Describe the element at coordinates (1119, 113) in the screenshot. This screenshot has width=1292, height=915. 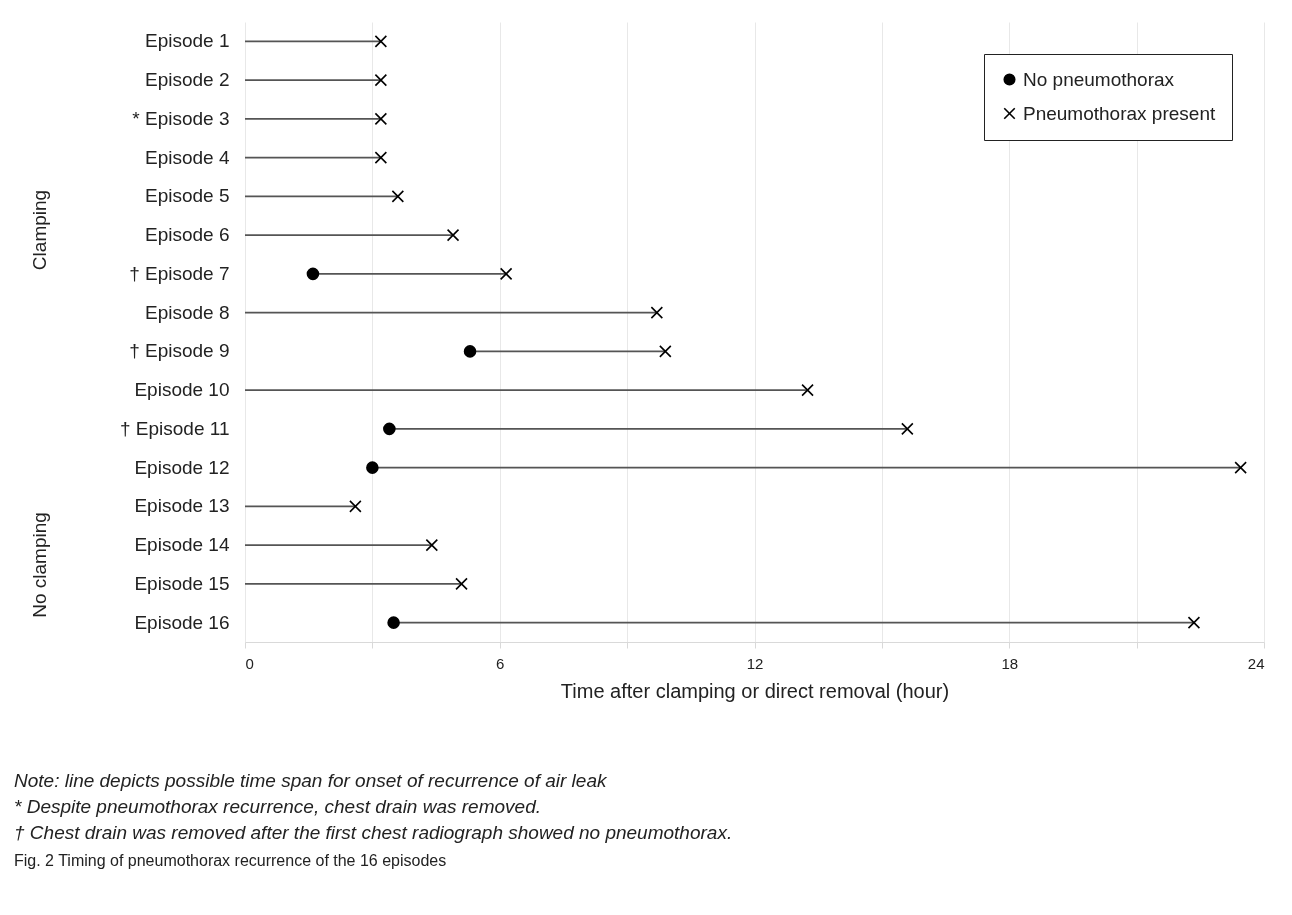
I see `legend-label: Pneumothorax present` at that location.